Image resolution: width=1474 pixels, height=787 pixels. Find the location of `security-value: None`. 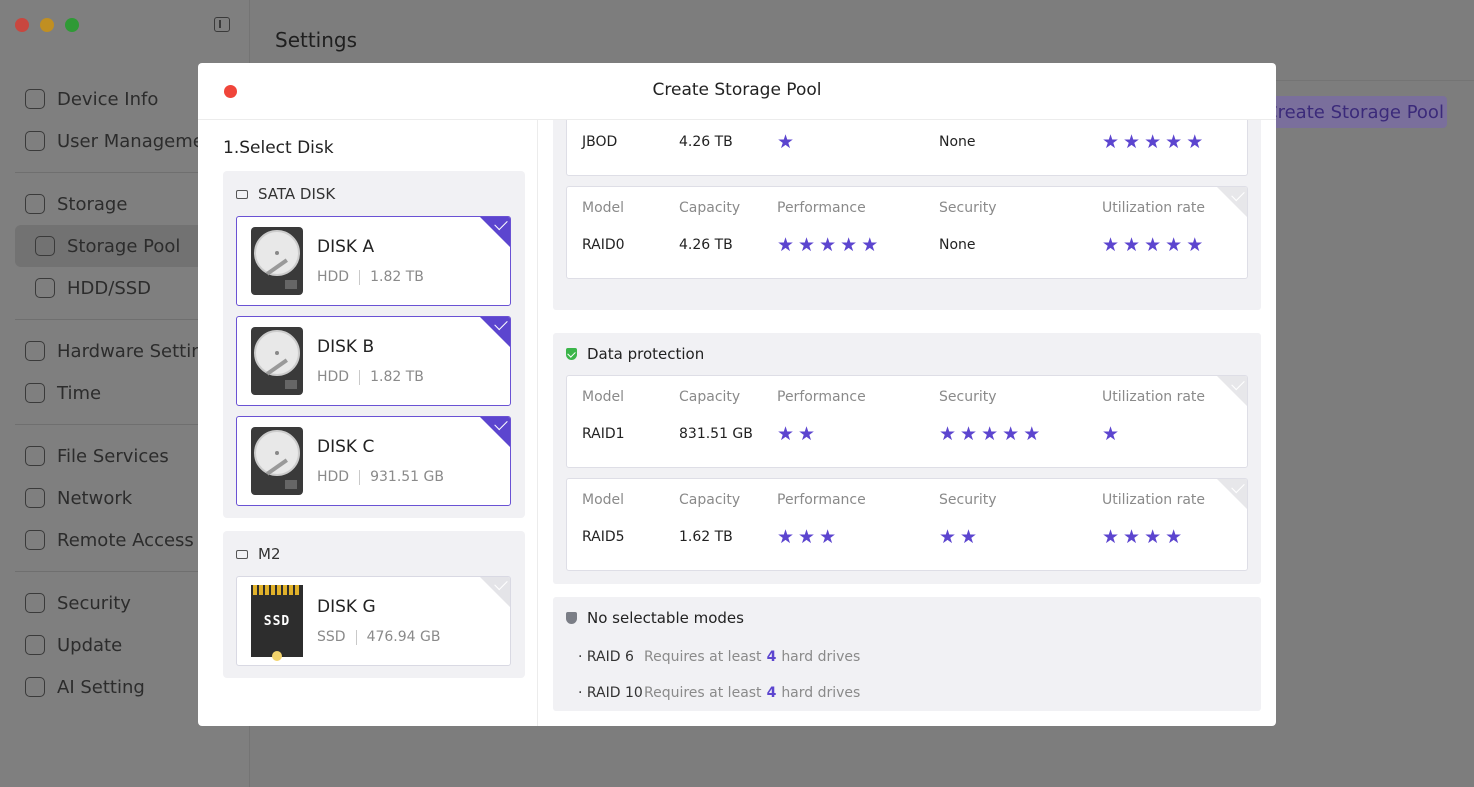

security-value: None is located at coordinates (957, 142).